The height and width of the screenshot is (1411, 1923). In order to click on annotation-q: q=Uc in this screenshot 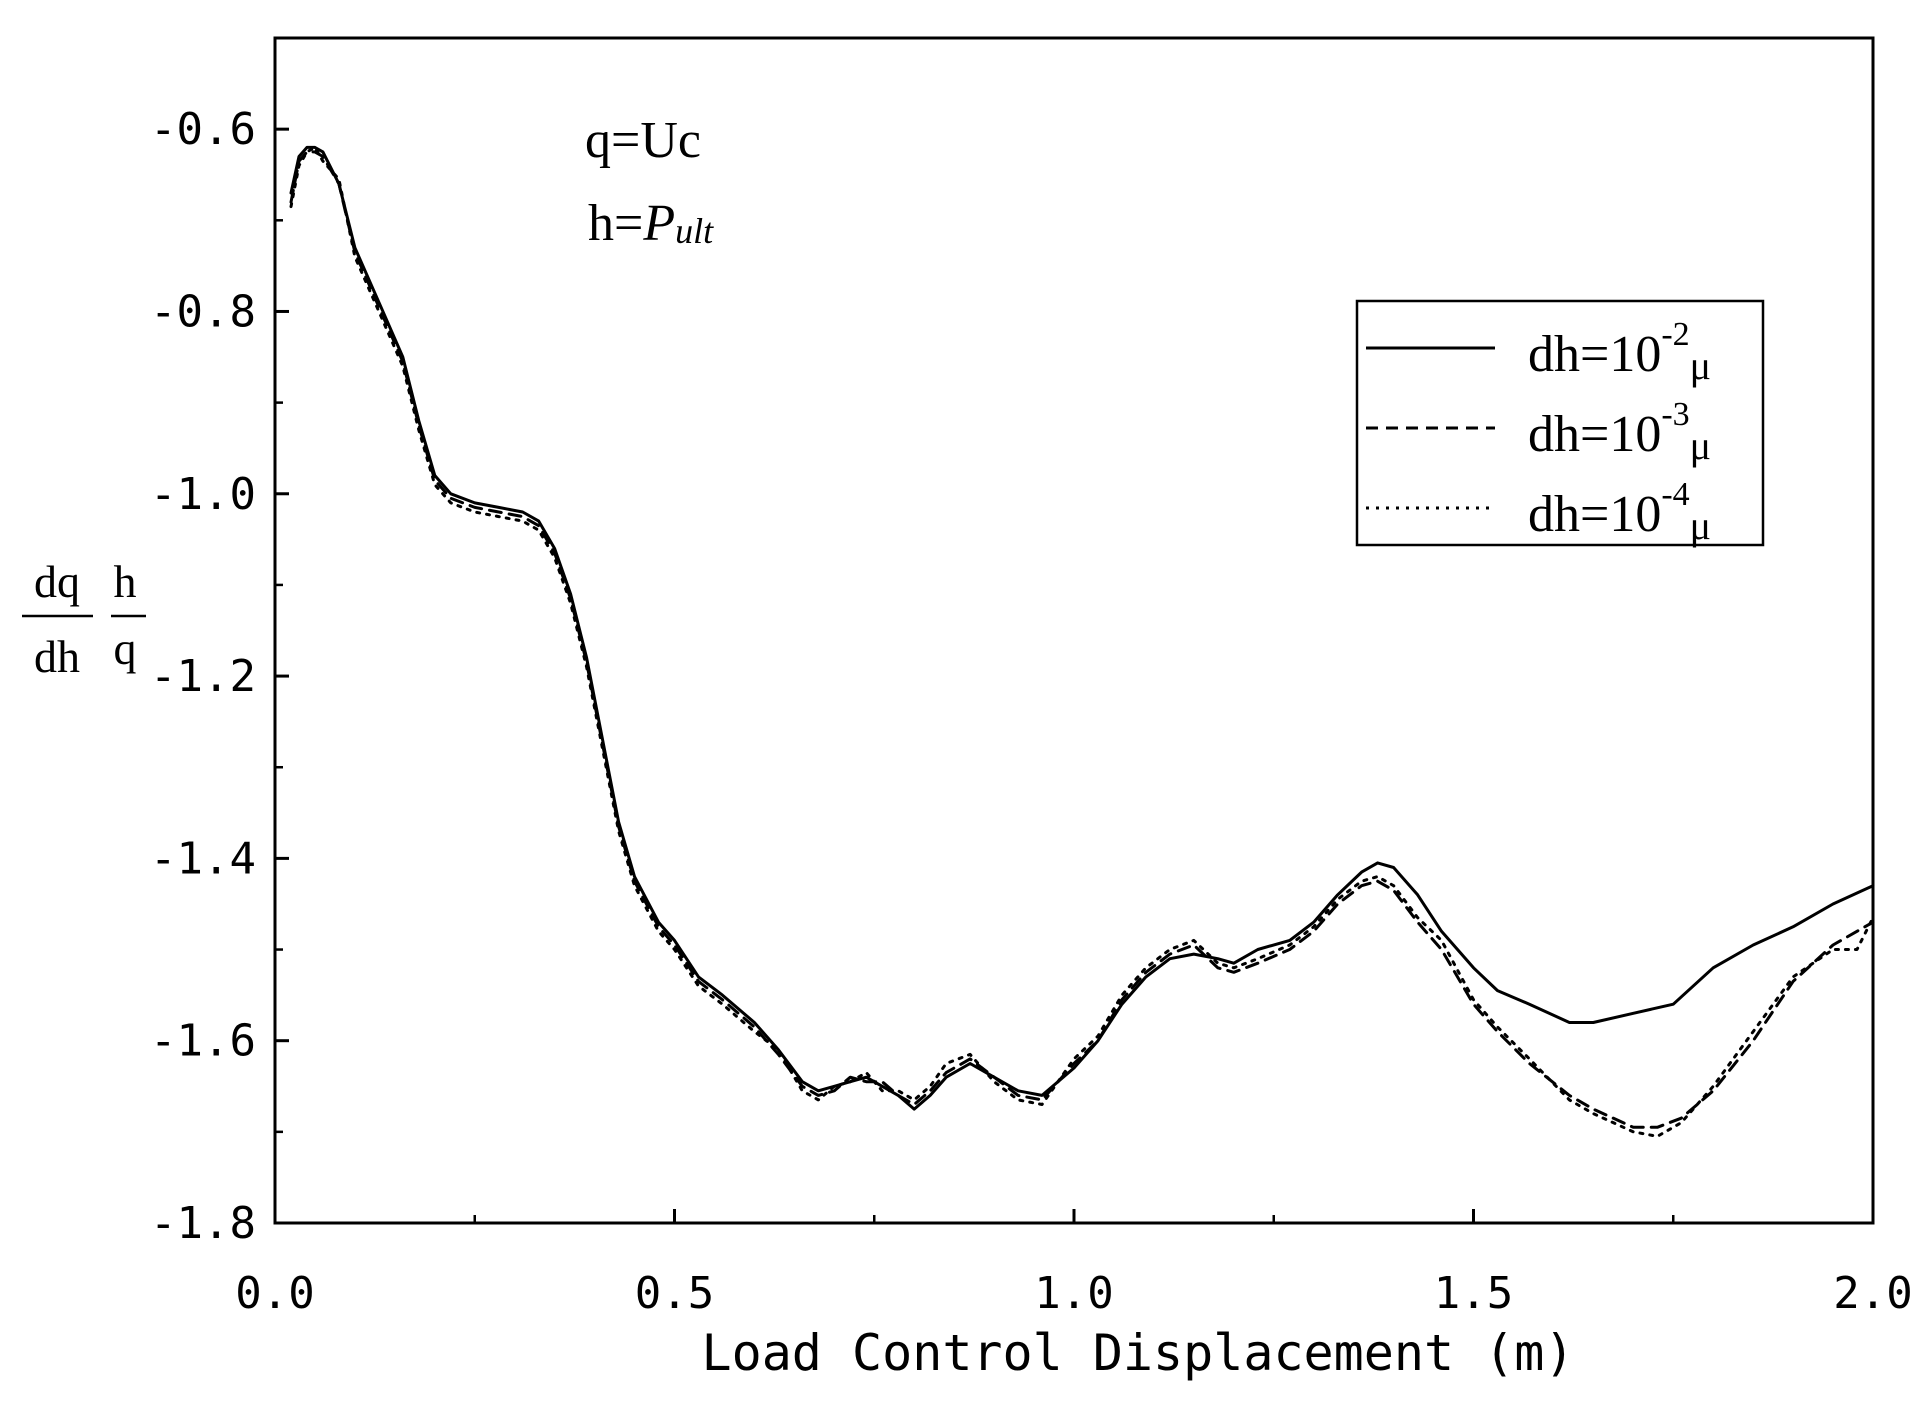, I will do `click(643, 140)`.